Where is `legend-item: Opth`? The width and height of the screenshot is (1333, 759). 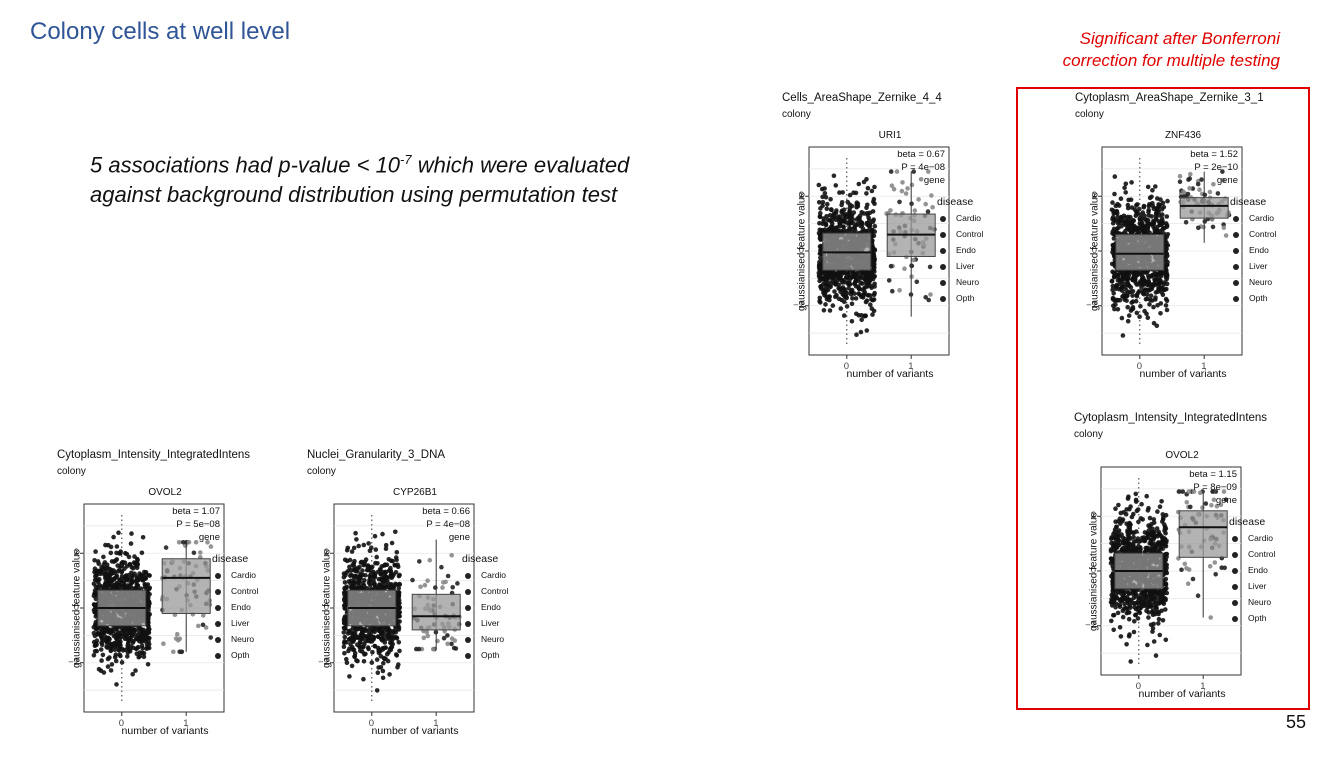
legend-item: Opth is located at coordinates (1248, 298).